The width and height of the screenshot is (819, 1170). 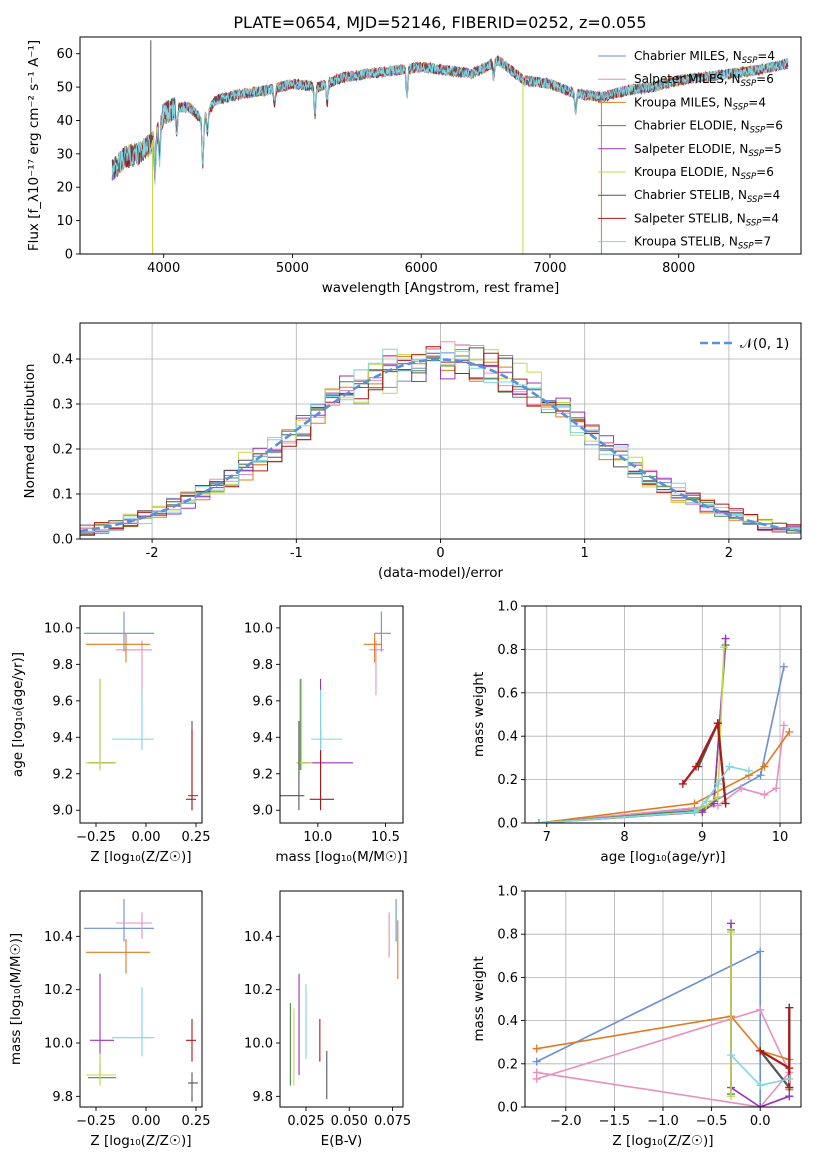 What do you see at coordinates (615, 1121) in the screenshot?
I see `x-tick-label: −1.5` at bounding box center [615, 1121].